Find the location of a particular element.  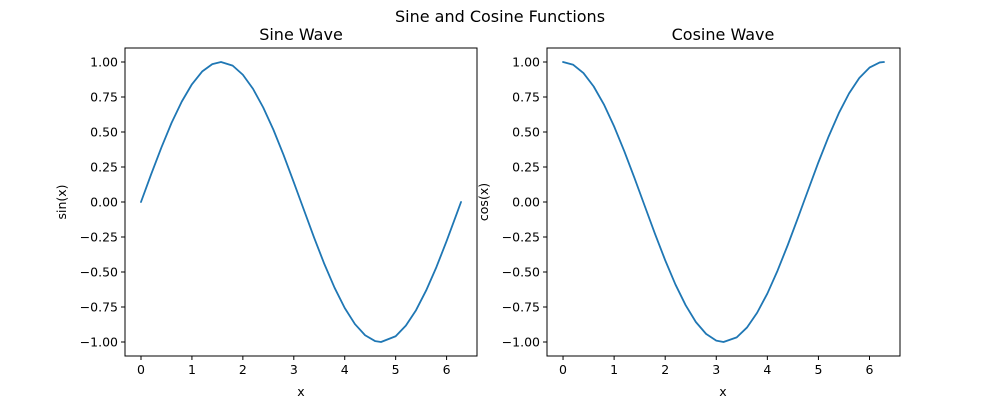

sine-subplot-title: Sine Wave is located at coordinates (301, 34).